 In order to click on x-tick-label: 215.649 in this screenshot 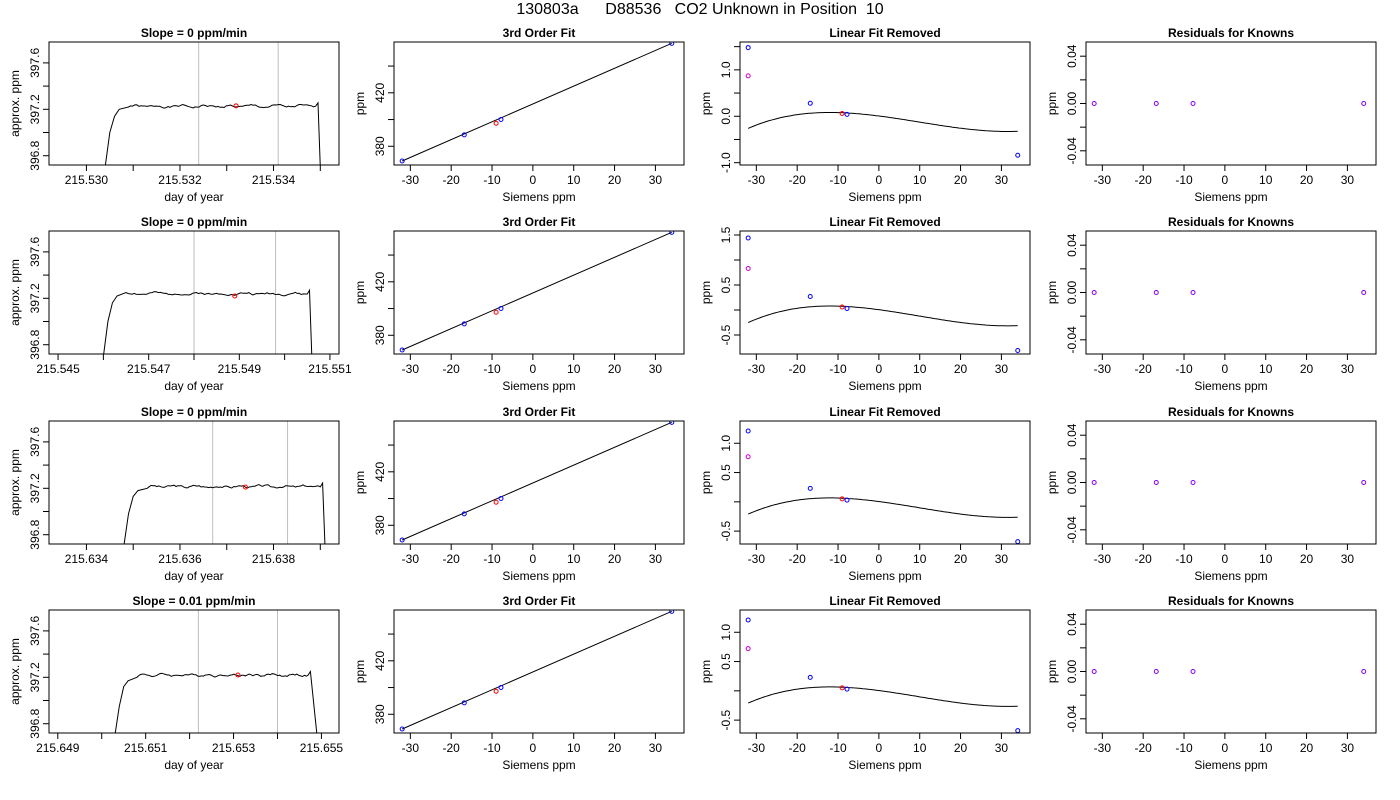, I will do `click(58, 748)`.